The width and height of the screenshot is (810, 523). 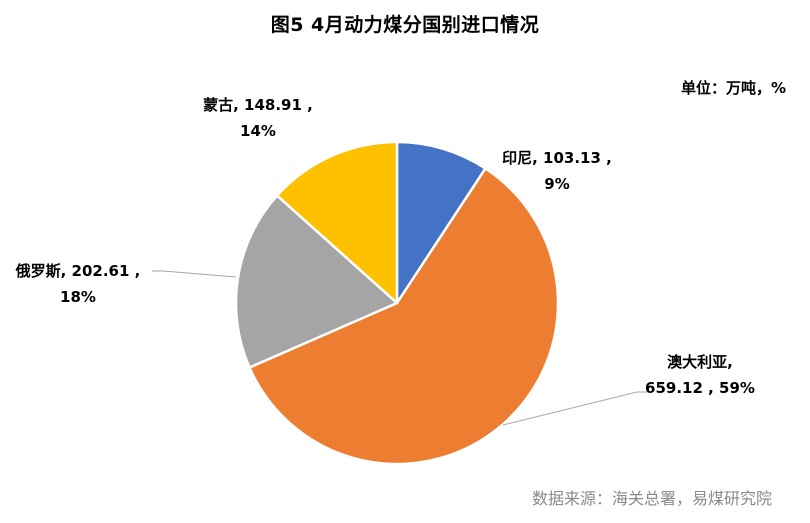 I want to click on data-label-0-line2: 9%, so click(x=556, y=184).